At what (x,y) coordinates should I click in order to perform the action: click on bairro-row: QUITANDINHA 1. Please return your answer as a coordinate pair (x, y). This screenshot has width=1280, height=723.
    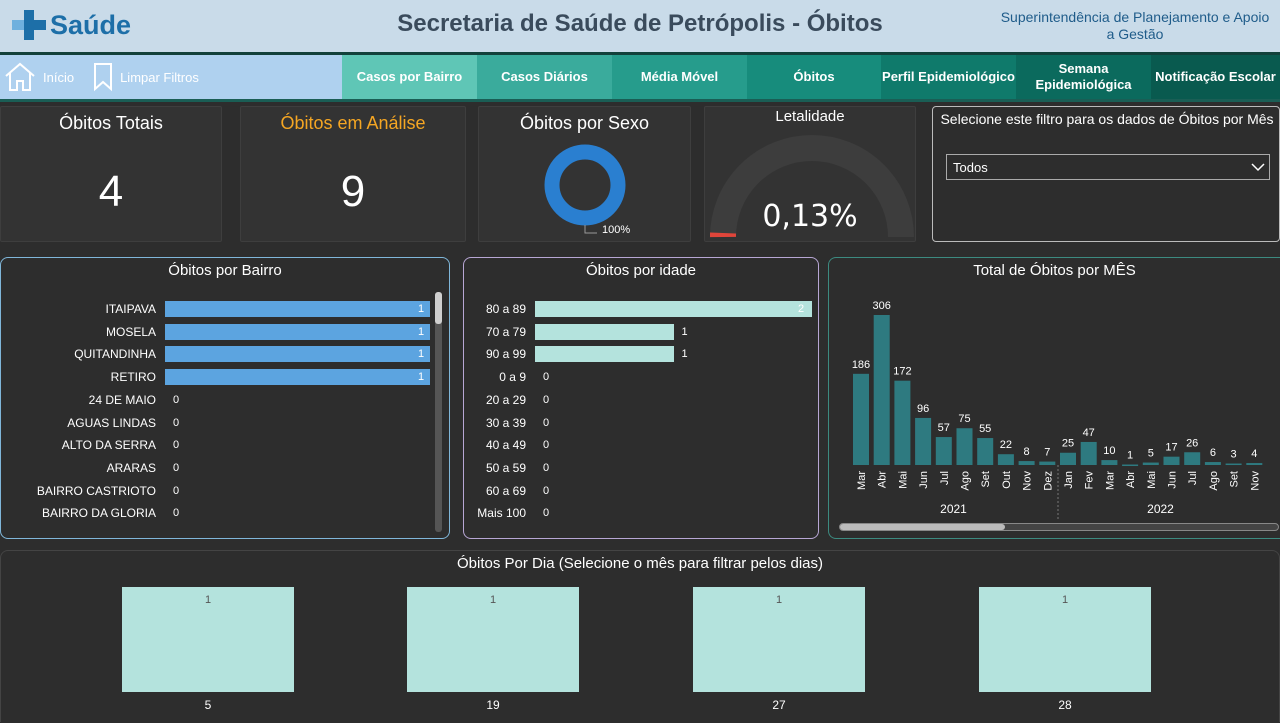
    Looking at the image, I should click on (221, 354).